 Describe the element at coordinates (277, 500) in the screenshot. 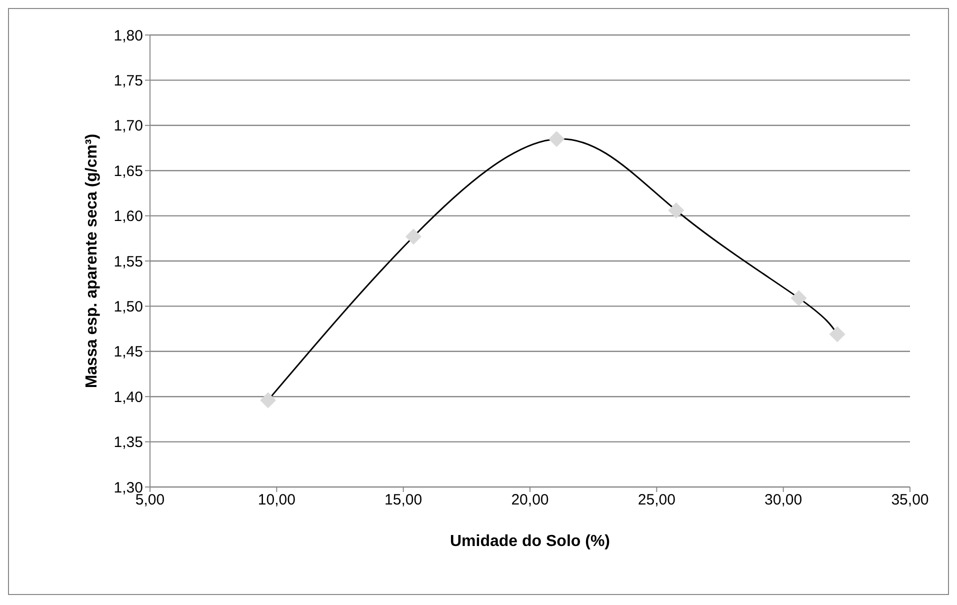

I see `x-tick-label: 10,00` at that location.